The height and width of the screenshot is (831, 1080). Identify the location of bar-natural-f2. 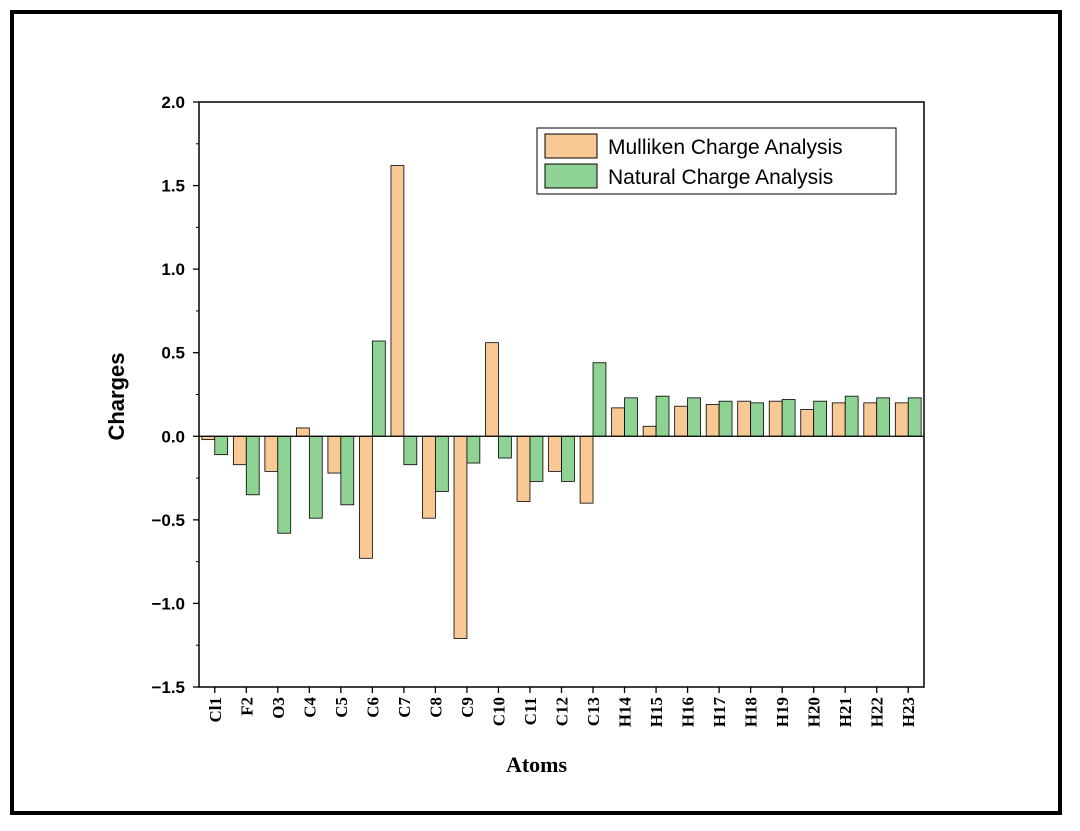
(252, 465).